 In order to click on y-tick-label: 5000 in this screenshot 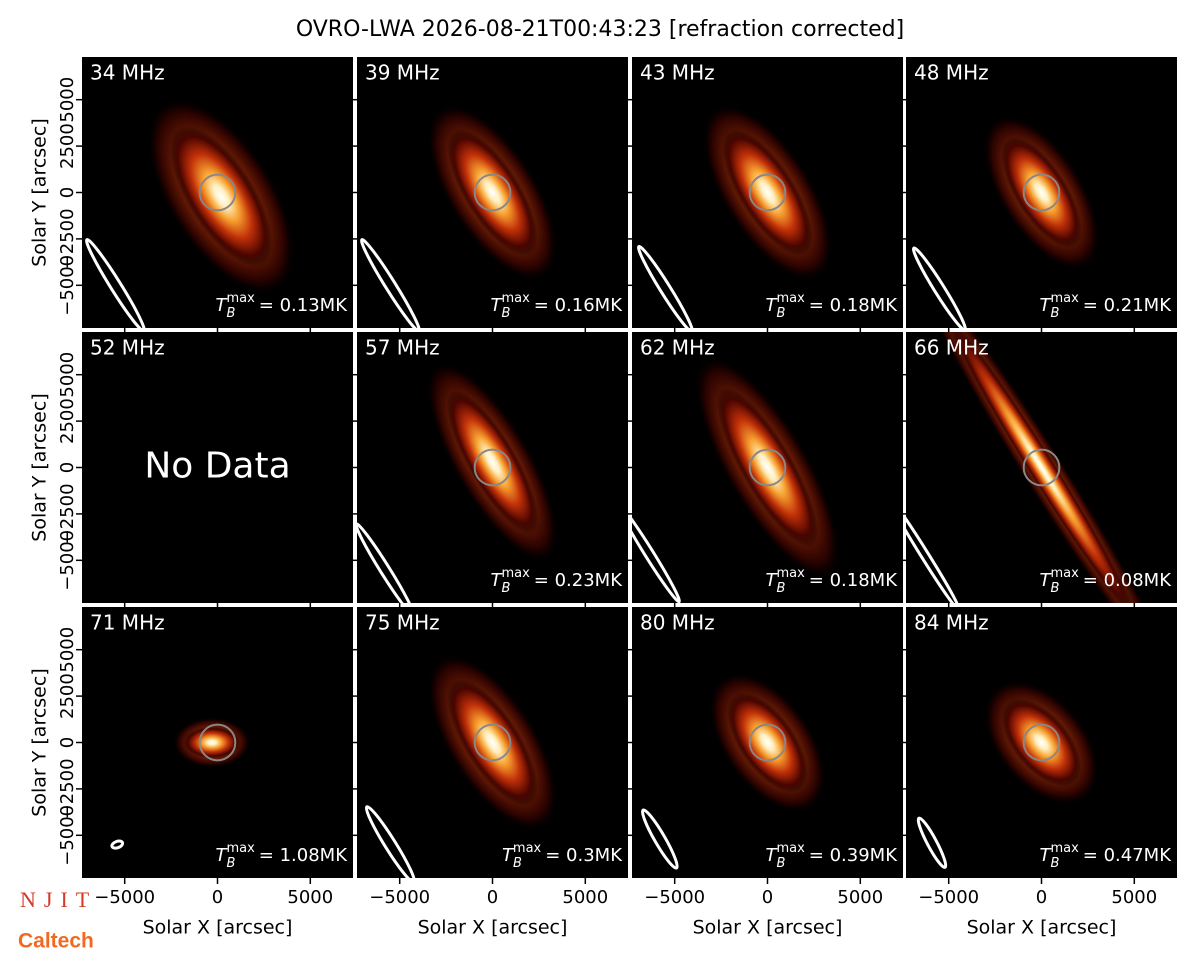, I will do `click(67, 650)`.